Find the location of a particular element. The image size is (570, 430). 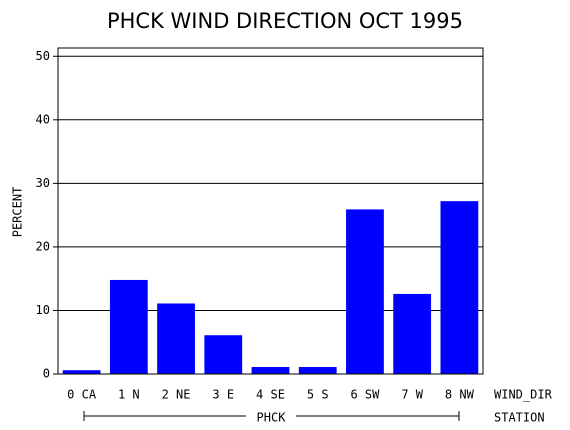

y-tick-label: 0 is located at coordinates (46, 374).